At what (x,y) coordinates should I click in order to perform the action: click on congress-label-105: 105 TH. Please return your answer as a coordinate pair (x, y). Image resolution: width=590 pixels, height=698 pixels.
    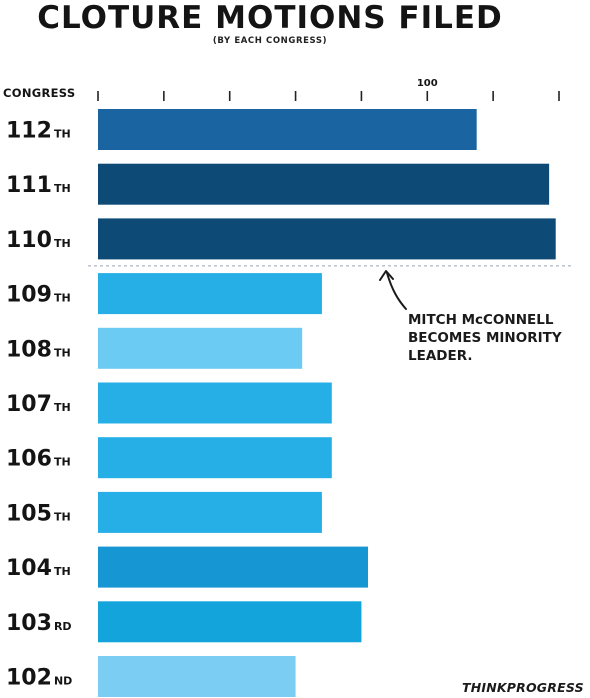
    Looking at the image, I should click on (38, 513).